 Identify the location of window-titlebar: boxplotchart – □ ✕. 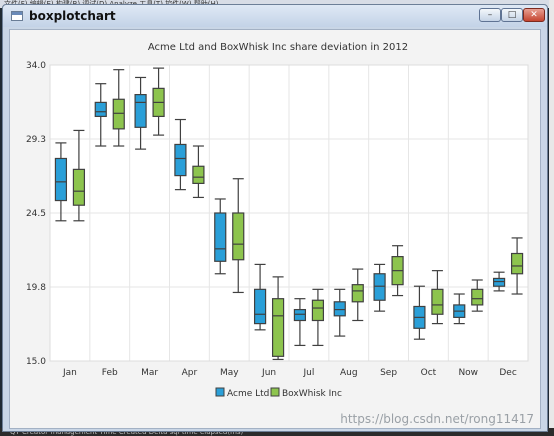
(275, 16).